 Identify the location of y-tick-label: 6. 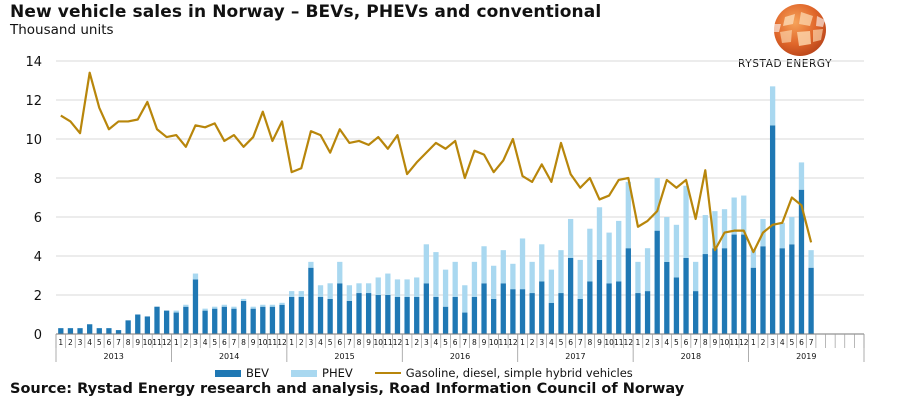
(38, 218).